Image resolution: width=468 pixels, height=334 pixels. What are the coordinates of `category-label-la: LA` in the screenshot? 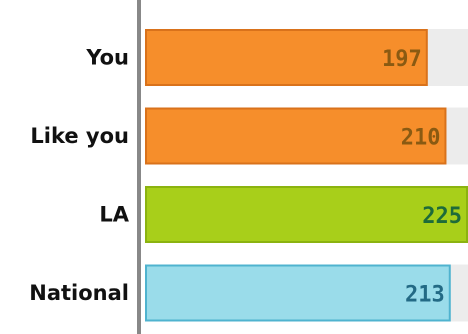 It's located at (114, 215).